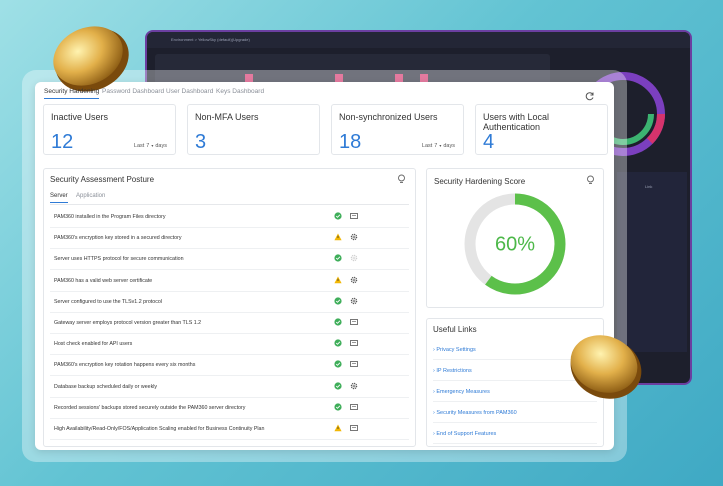  I want to click on stat-card: Users with Local Authentication 4, so click(541, 129).